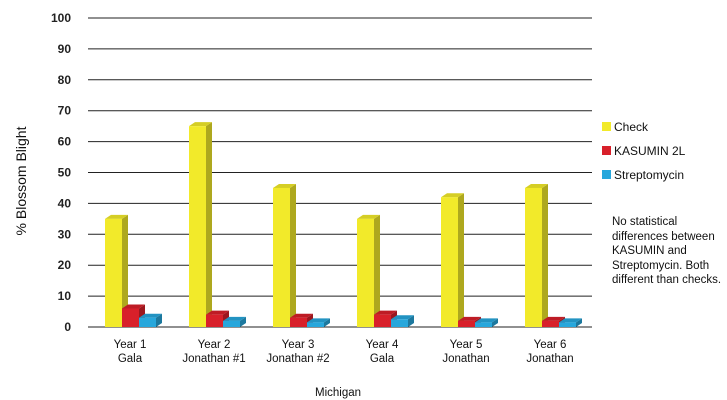  What do you see at coordinates (61, 18) in the screenshot?
I see `y-tick-label: 100` at bounding box center [61, 18].